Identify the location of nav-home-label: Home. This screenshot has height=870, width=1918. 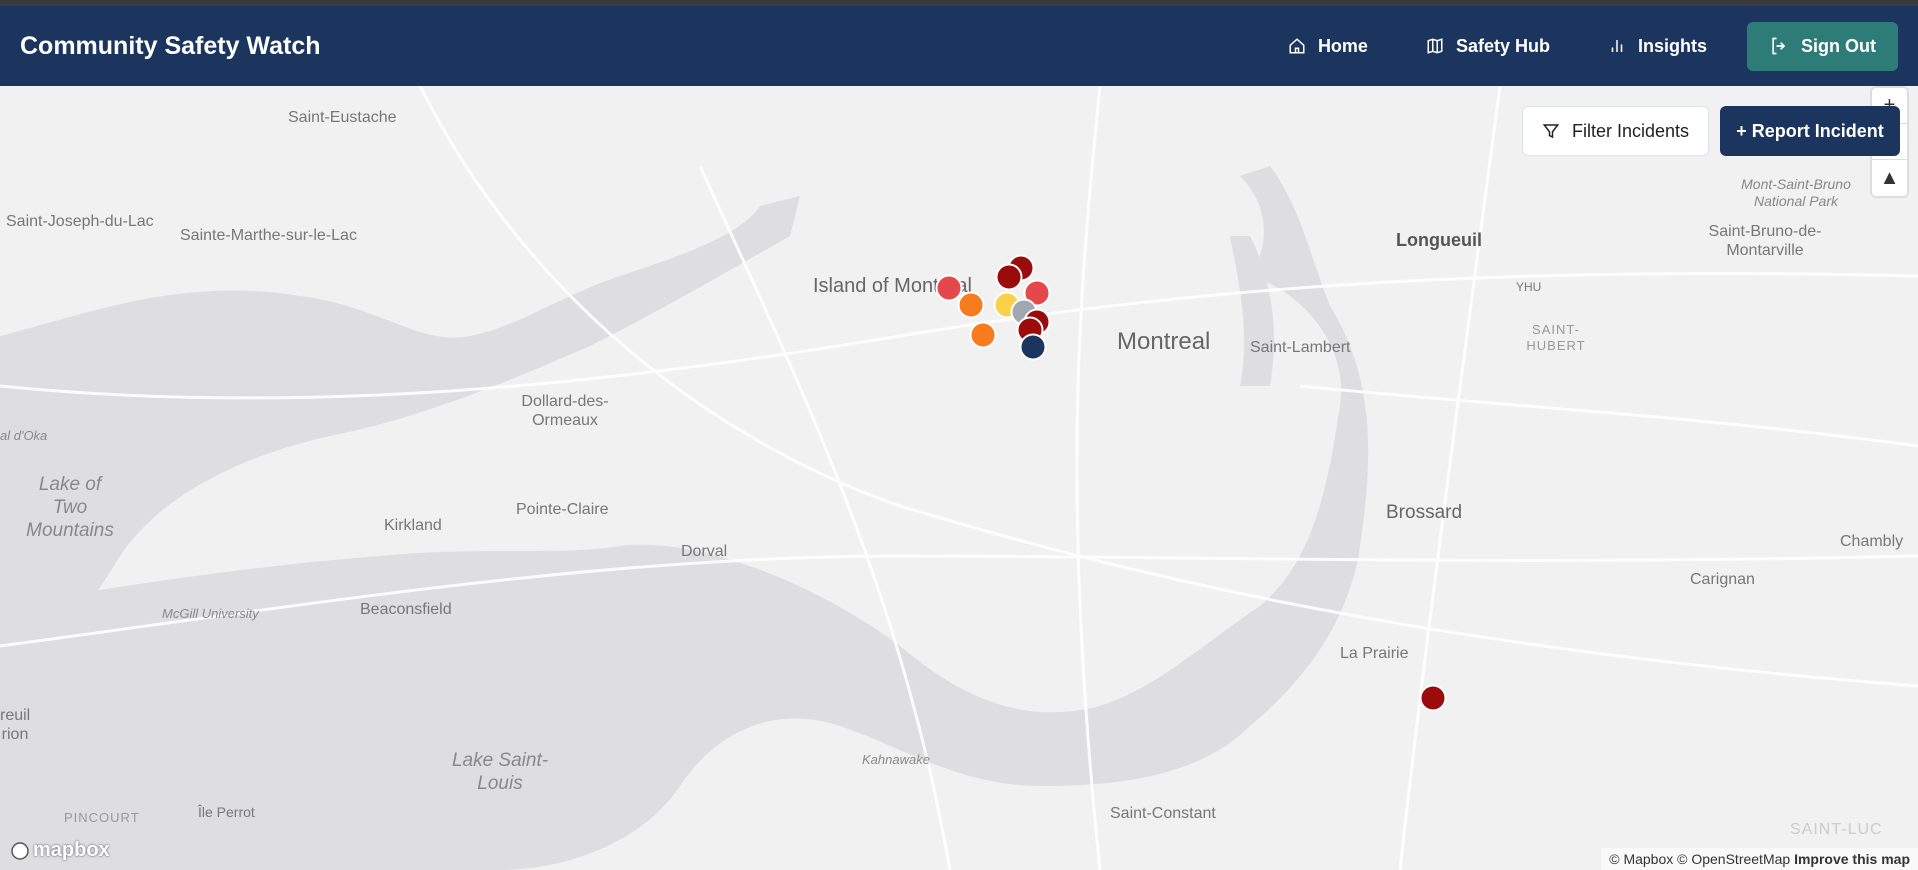
(1342, 45).